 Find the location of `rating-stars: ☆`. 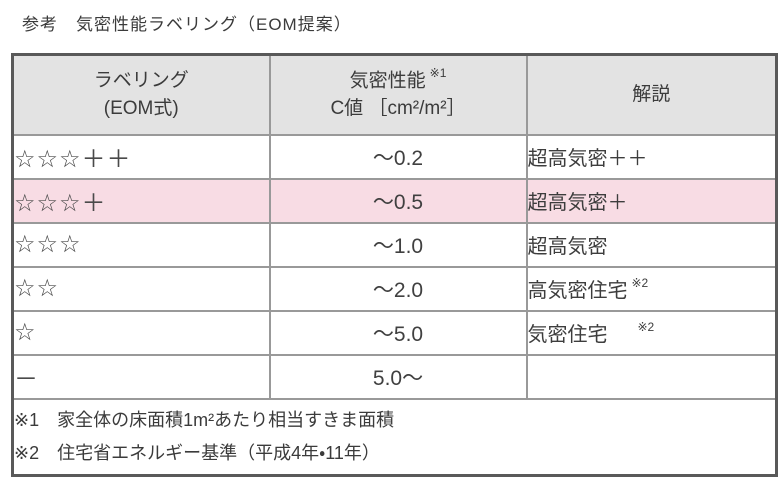

rating-stars: ☆ is located at coordinates (141, 332).